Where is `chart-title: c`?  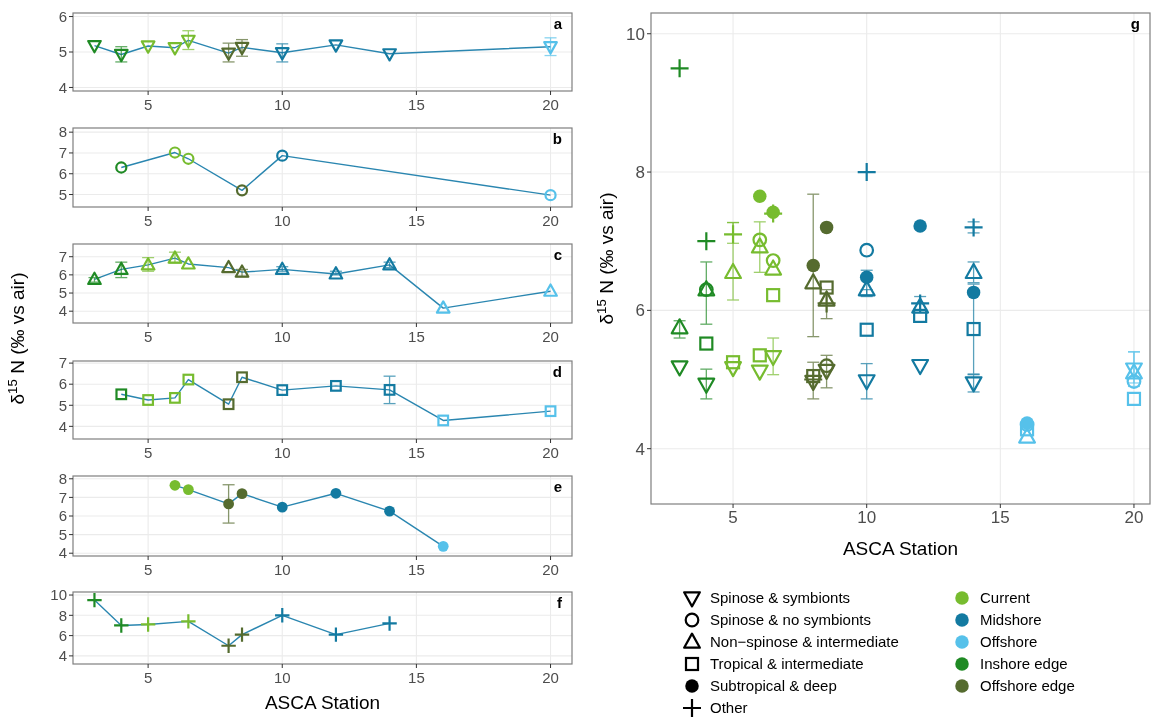
chart-title: c is located at coordinates (557, 254).